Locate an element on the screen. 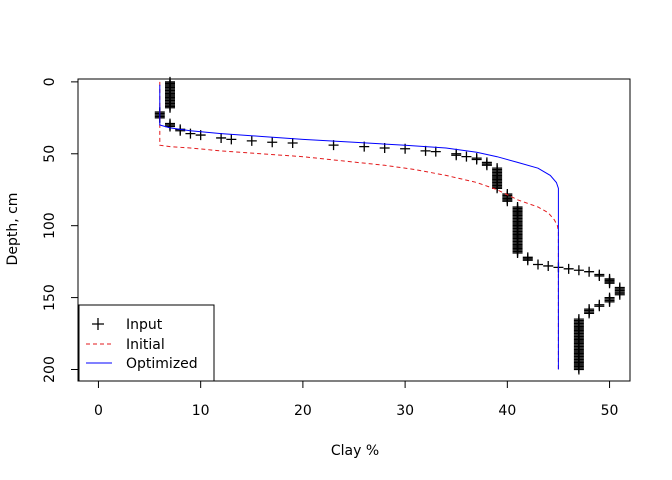 The width and height of the screenshot is (672, 480). legend-entry-optimized: Optimized is located at coordinates (142, 364).